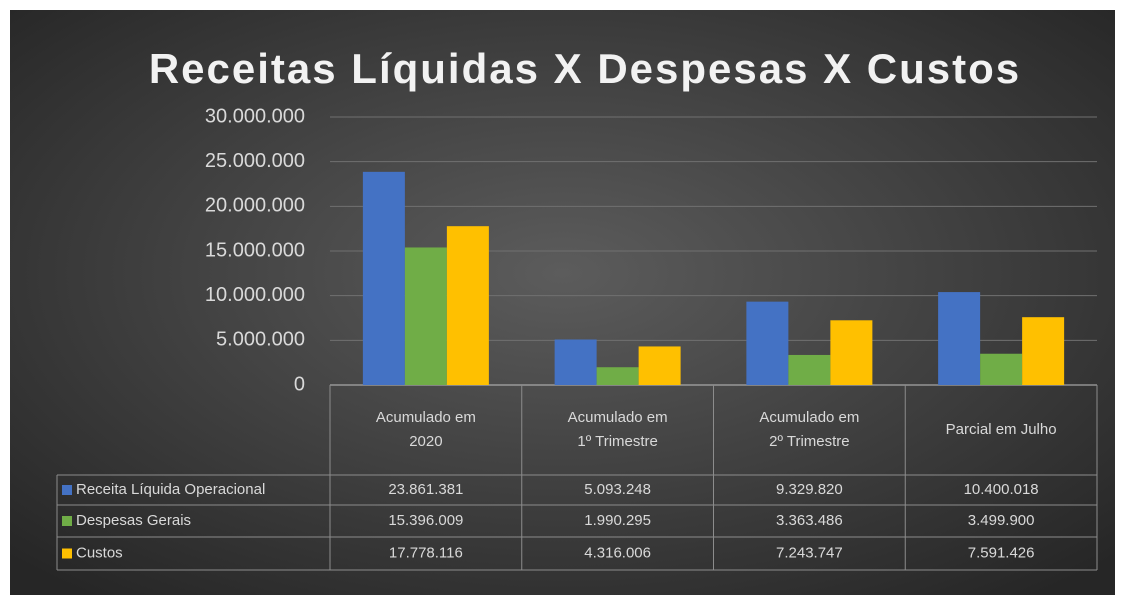 This screenshot has height=608, width=1126. Describe the element at coordinates (1001, 489) in the screenshot. I see `table-value: 10.400.018` at that location.